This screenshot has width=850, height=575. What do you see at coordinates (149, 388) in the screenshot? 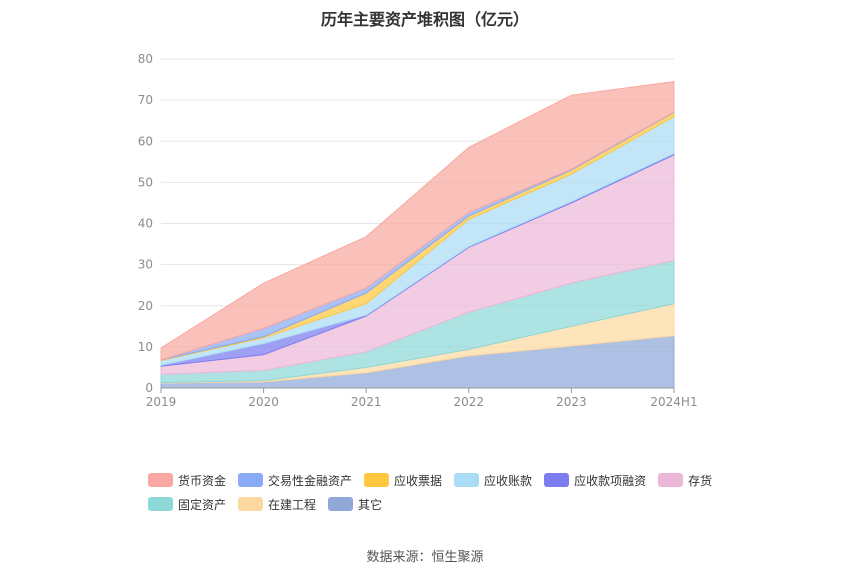
I see `y-tick-label: 0` at bounding box center [149, 388].